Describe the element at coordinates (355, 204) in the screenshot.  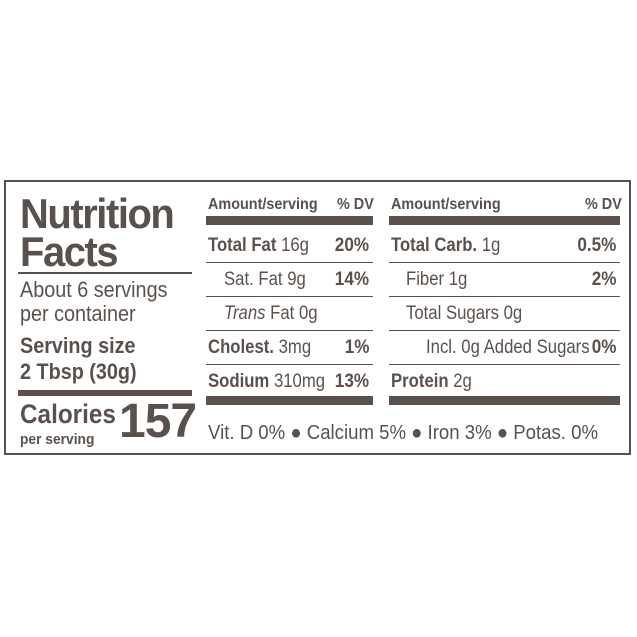
I see `col1-header-dv: % DV` at that location.